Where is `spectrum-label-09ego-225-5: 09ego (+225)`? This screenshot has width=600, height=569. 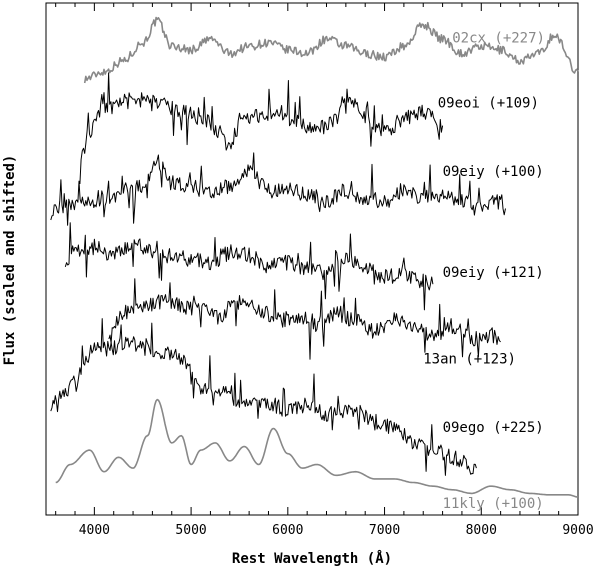 spectrum-label-09ego-225-5: 09ego (+225) is located at coordinates (493, 428).